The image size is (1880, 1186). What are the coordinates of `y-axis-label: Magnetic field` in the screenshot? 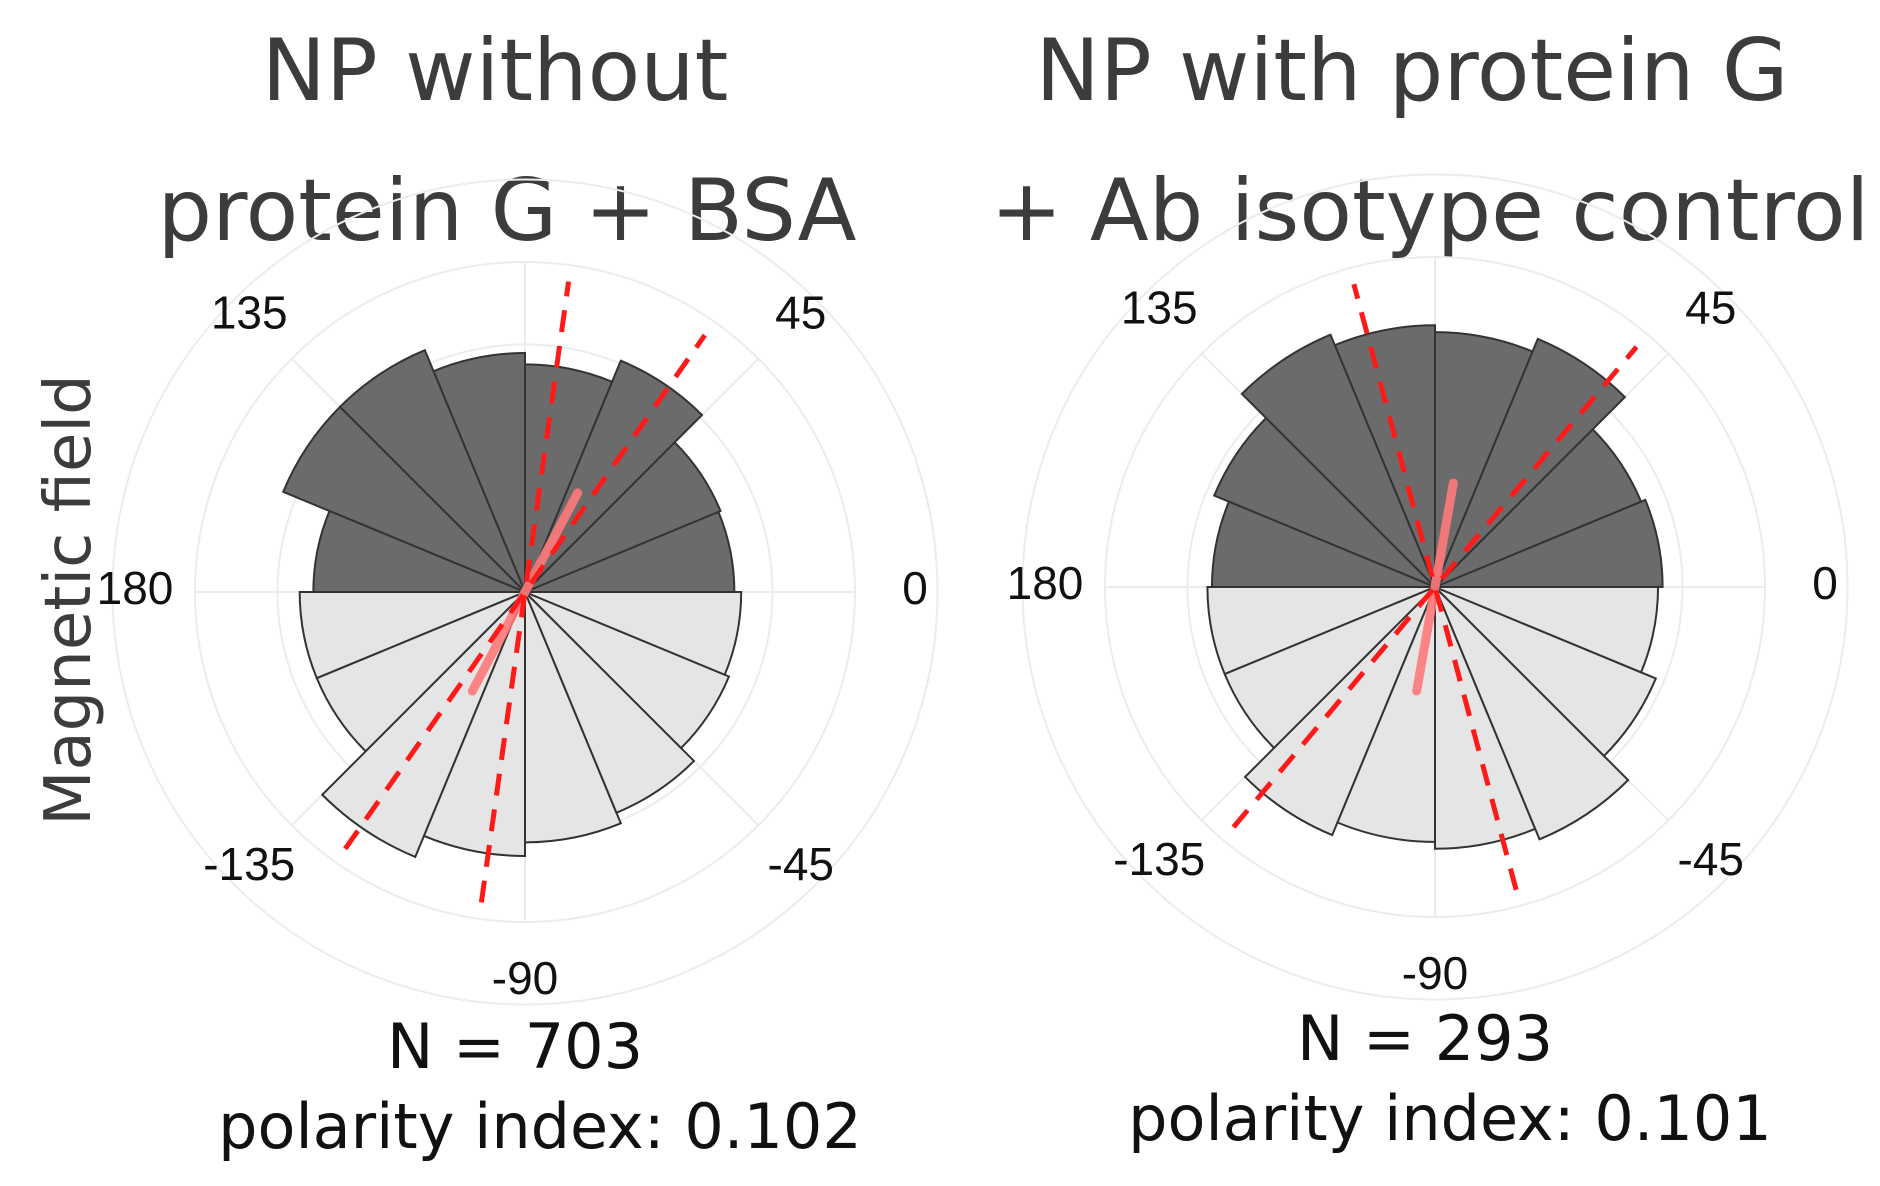 It's located at (69, 600).